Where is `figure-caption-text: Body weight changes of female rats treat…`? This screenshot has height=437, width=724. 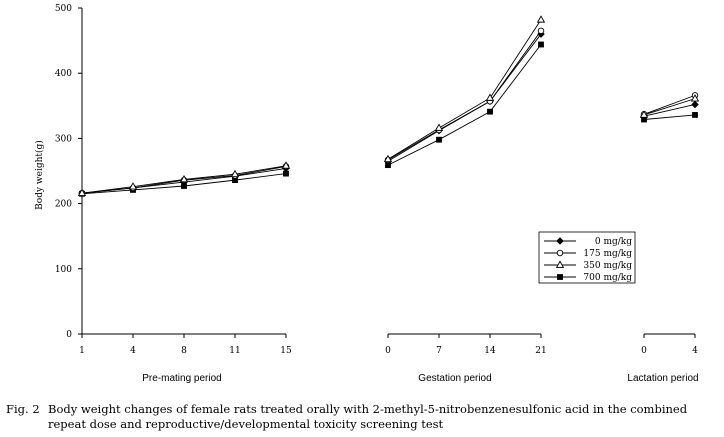
figure-caption-text: Body weight changes of female rats treat… is located at coordinates (368, 416).